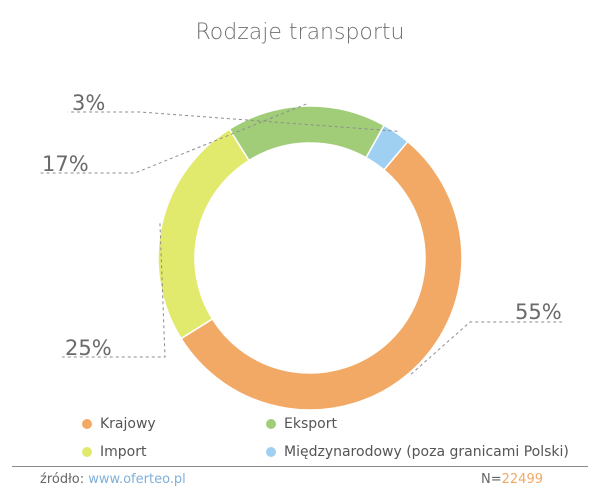 This screenshot has width=600, height=500. Describe the element at coordinates (387, 147) in the screenshot. I see `donut-slice-midzynarodowy` at that location.